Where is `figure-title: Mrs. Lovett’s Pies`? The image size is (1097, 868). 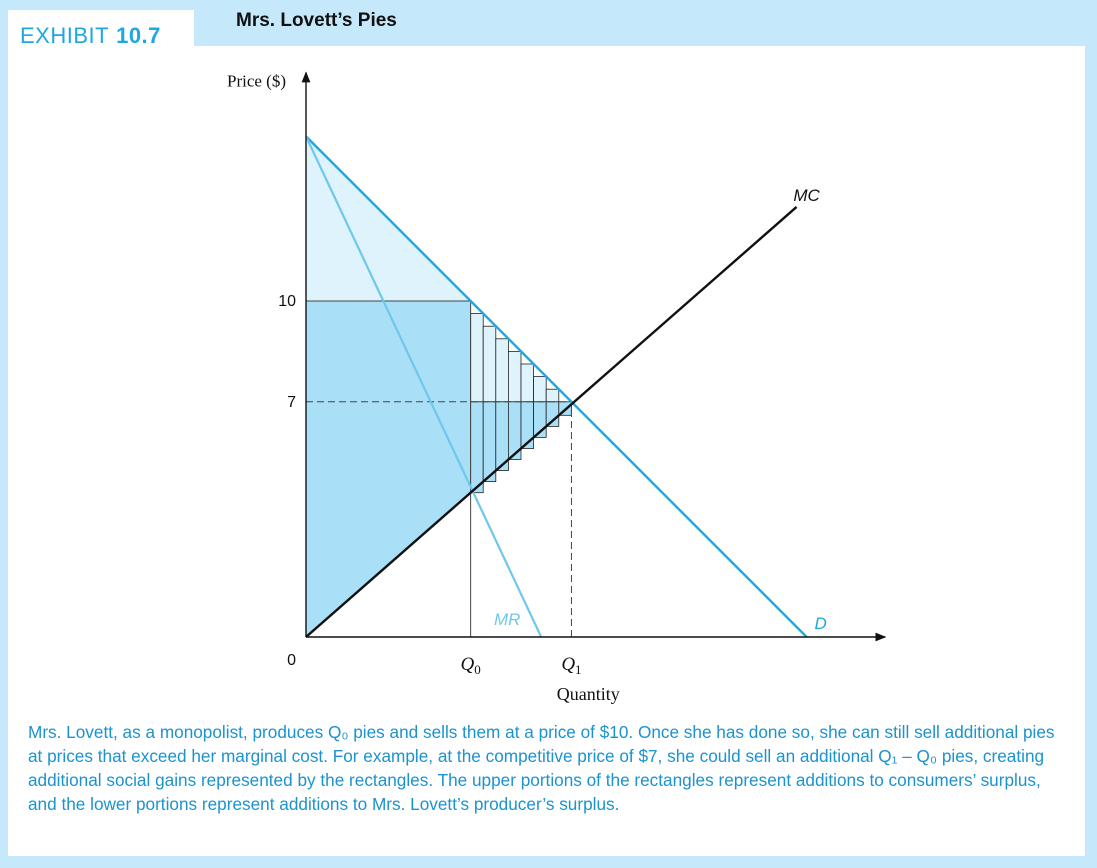 figure-title: Mrs. Lovett’s Pies is located at coordinates (316, 20).